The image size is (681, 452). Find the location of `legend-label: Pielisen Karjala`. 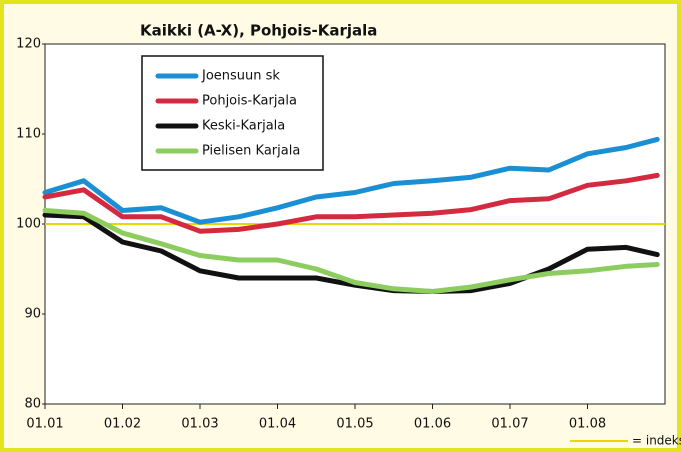

legend-label: Pielisen Karjala is located at coordinates (251, 151).